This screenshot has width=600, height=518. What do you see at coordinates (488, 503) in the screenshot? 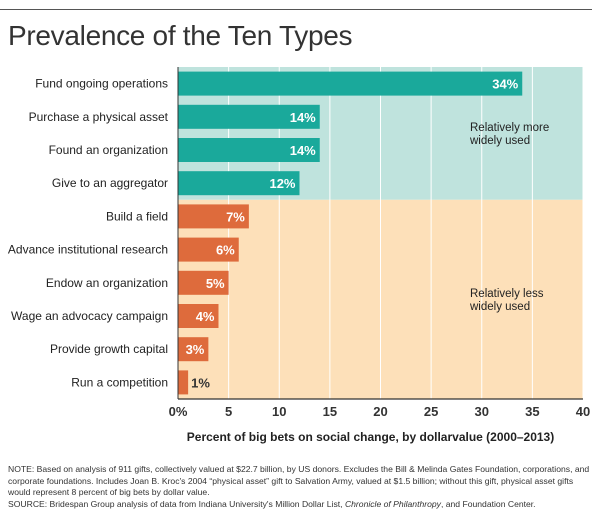
I see `source-text-end: , and Foundation Center.` at bounding box center [488, 503].